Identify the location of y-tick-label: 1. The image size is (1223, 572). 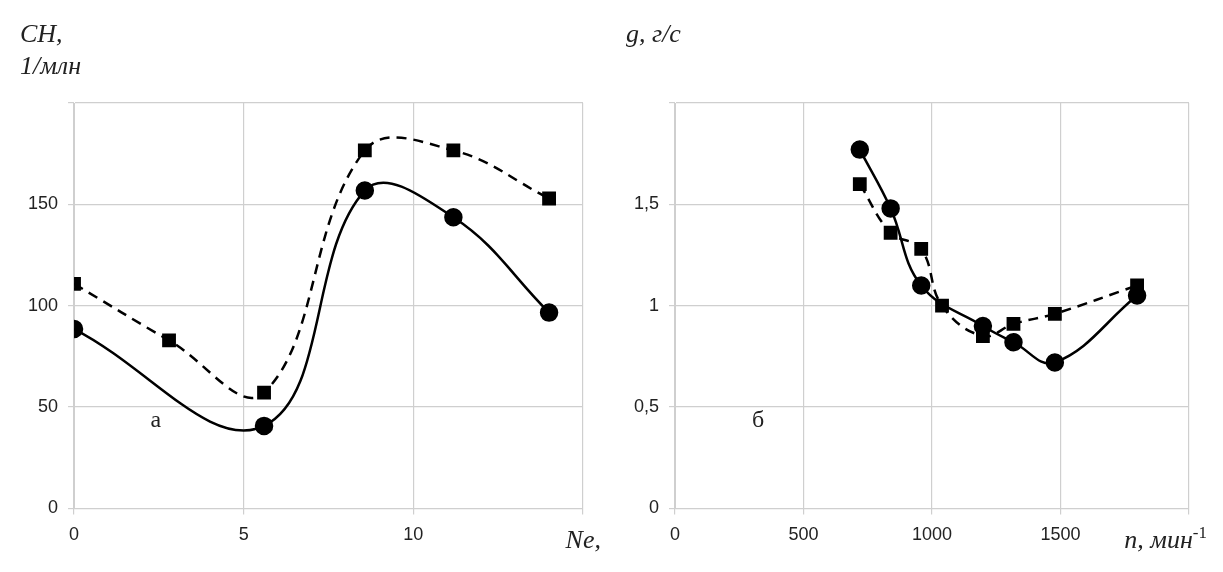
(654, 304).